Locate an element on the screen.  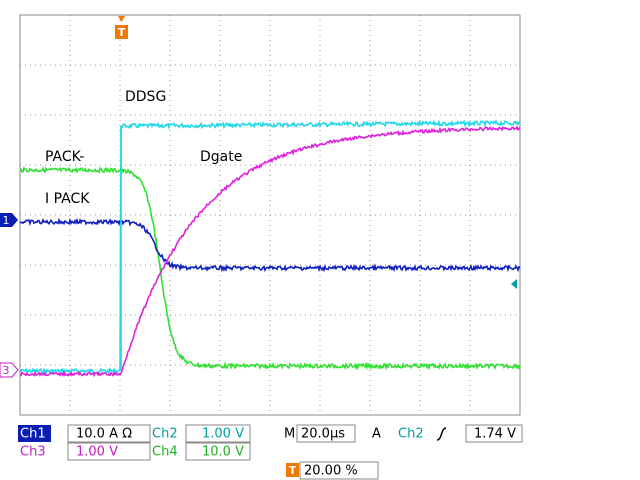
ch1-scale: 10.0 A Ω is located at coordinates (104, 434).